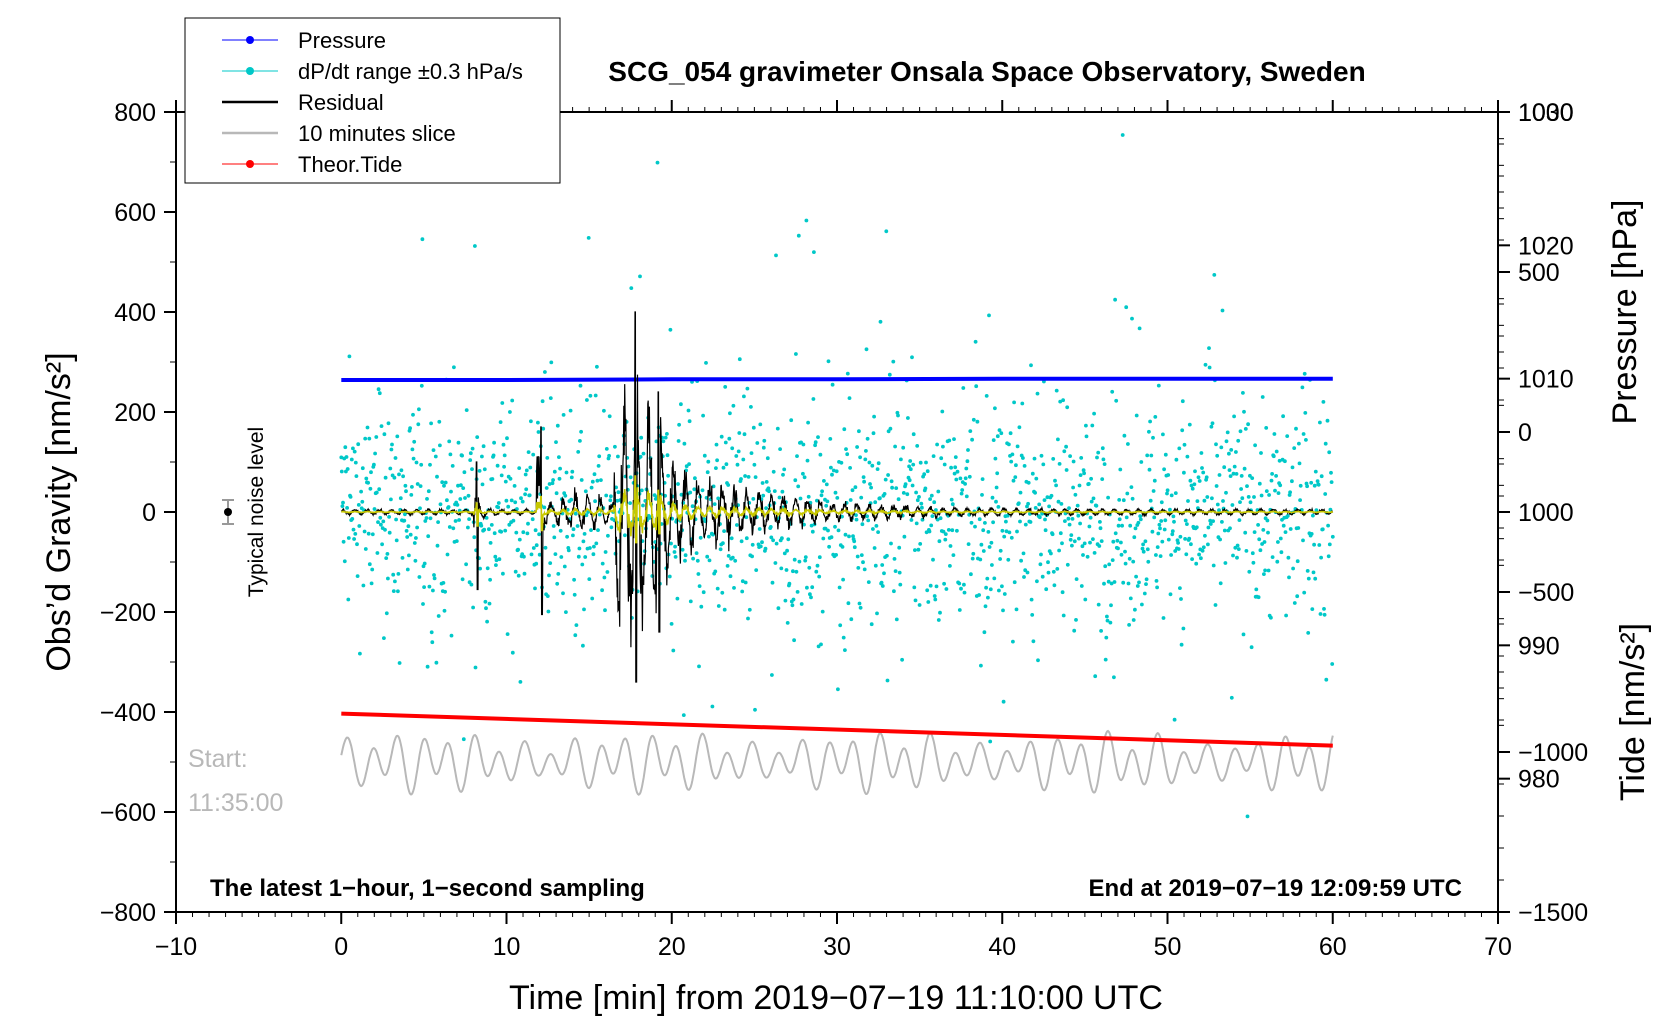 This screenshot has width=1676, height=1020. Describe the element at coordinates (303, 102) in the screenshot. I see `legend-entry-residual: Residual` at that location.